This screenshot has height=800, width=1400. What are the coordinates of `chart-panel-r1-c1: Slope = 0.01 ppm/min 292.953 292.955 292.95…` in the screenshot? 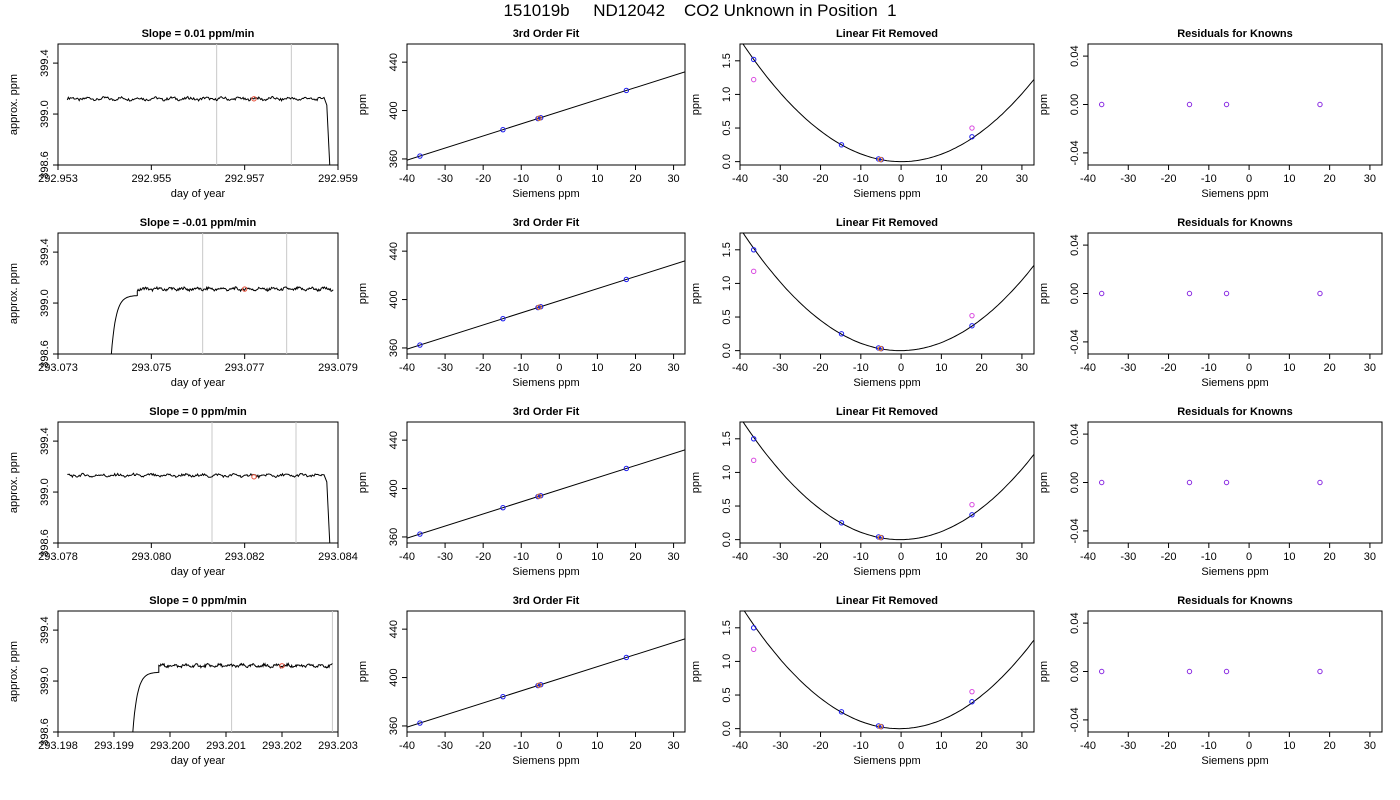 It's located at (183, 114).